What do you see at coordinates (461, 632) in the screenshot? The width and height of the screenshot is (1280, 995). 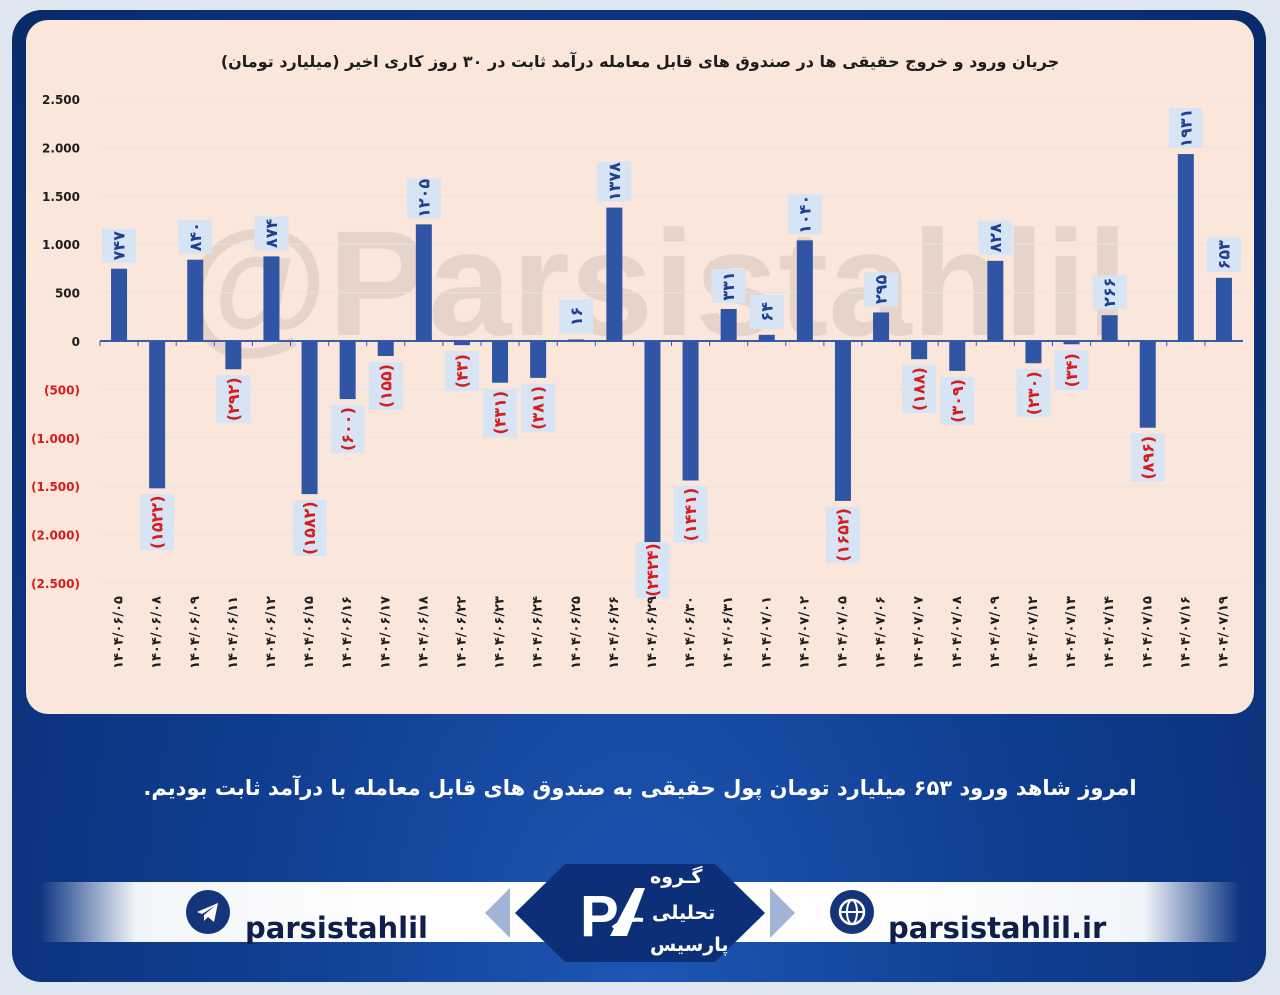 I see `x-tick-label: ۱۴۰۴/۰۶/۲۲` at bounding box center [461, 632].